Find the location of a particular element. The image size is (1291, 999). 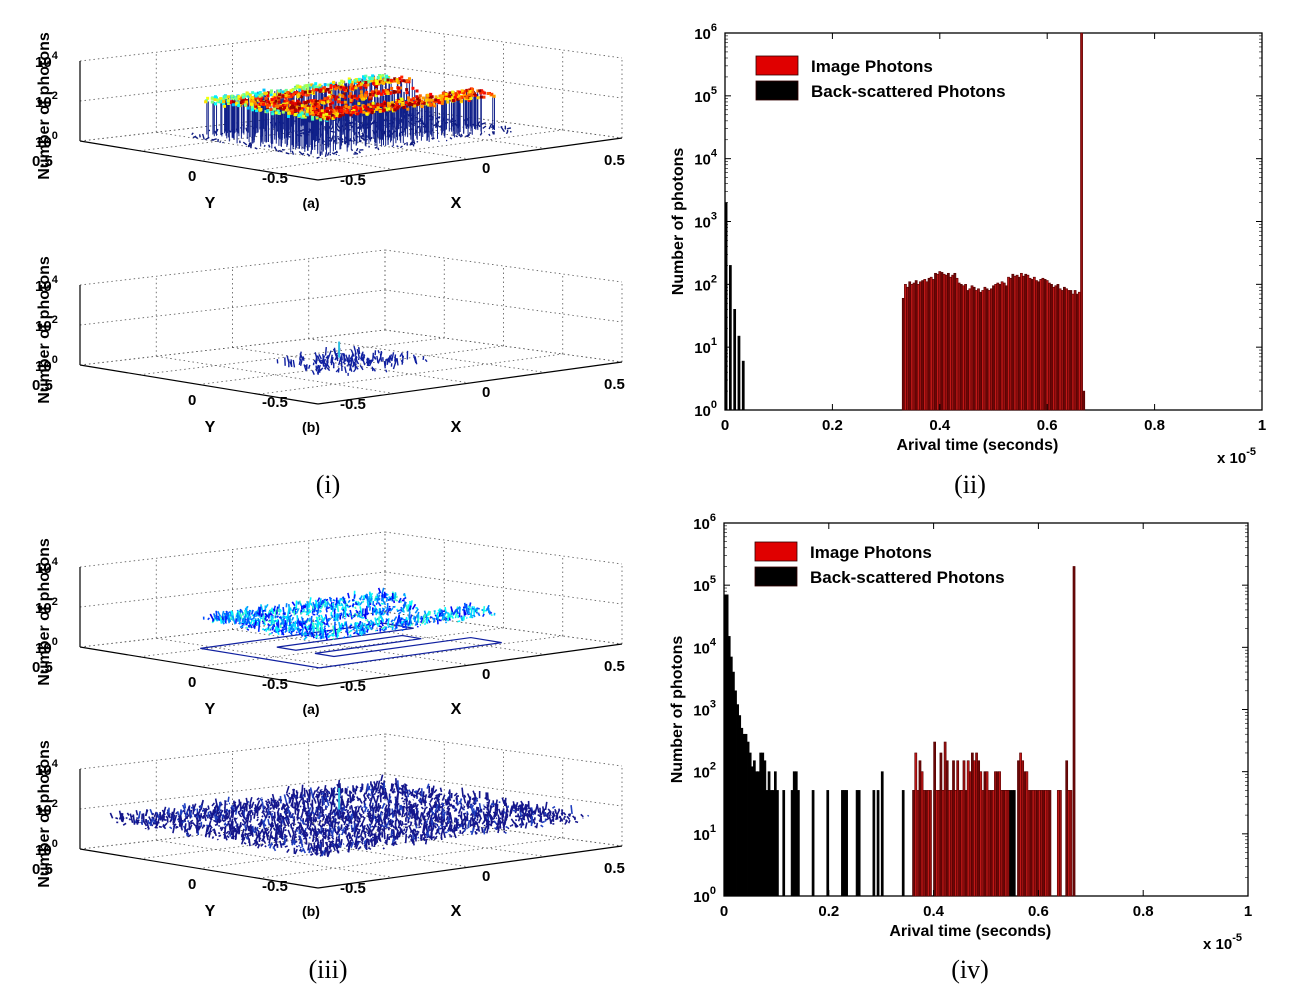

z-tick-label: 10⁴ is located at coordinates (47, 60).